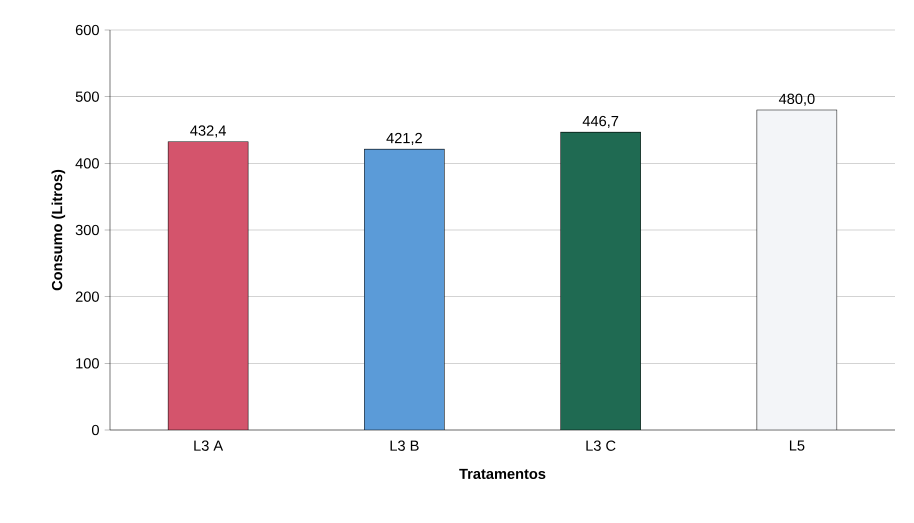 Image resolution: width=914 pixels, height=523 pixels. Describe the element at coordinates (87, 363) in the screenshot. I see `y-tick-label: 100` at that location.